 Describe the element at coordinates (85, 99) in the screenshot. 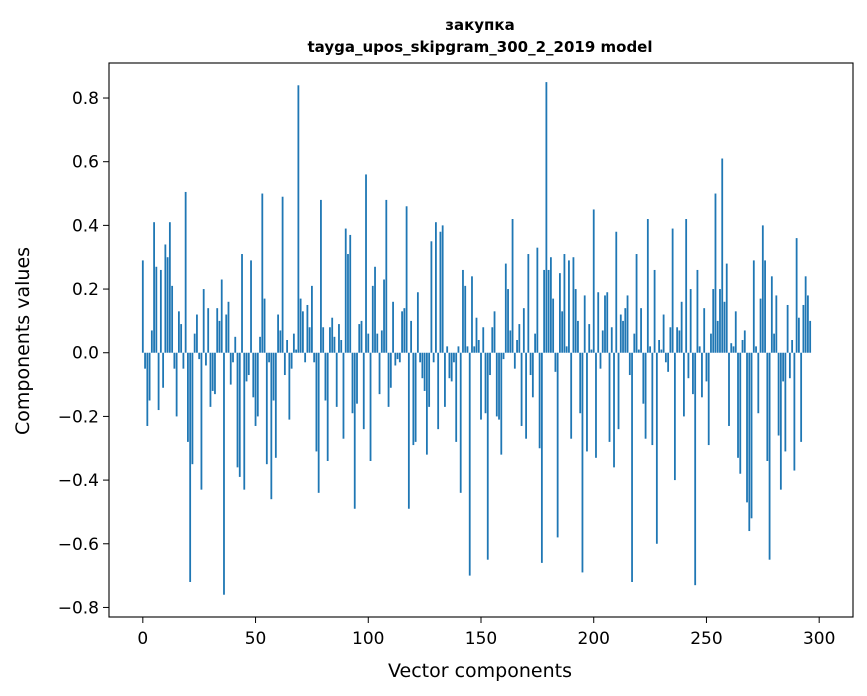

I see `y-tick-label: 0.8` at that location.